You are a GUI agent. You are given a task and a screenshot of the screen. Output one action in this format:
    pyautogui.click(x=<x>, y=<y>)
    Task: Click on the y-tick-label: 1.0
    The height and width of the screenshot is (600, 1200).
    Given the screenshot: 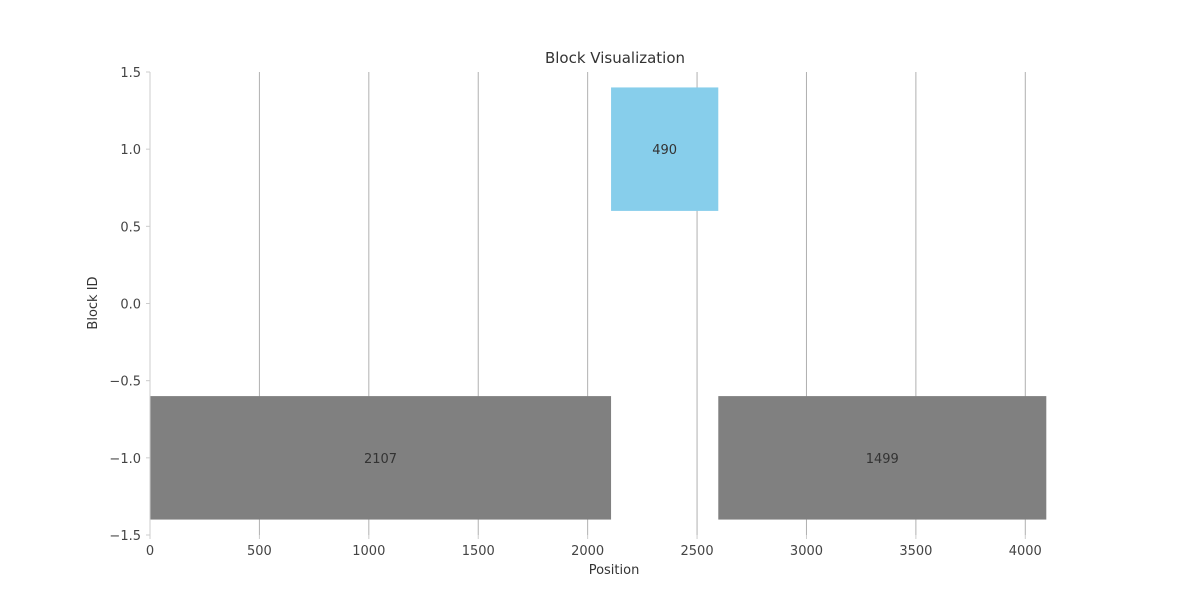 What is the action you would take?
    pyautogui.click(x=130, y=150)
    